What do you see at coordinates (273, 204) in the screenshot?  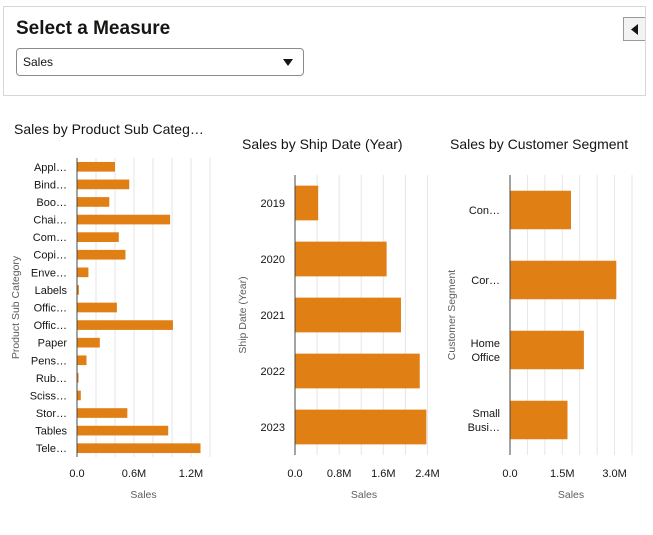 I see `category-label: 2019` at bounding box center [273, 204].